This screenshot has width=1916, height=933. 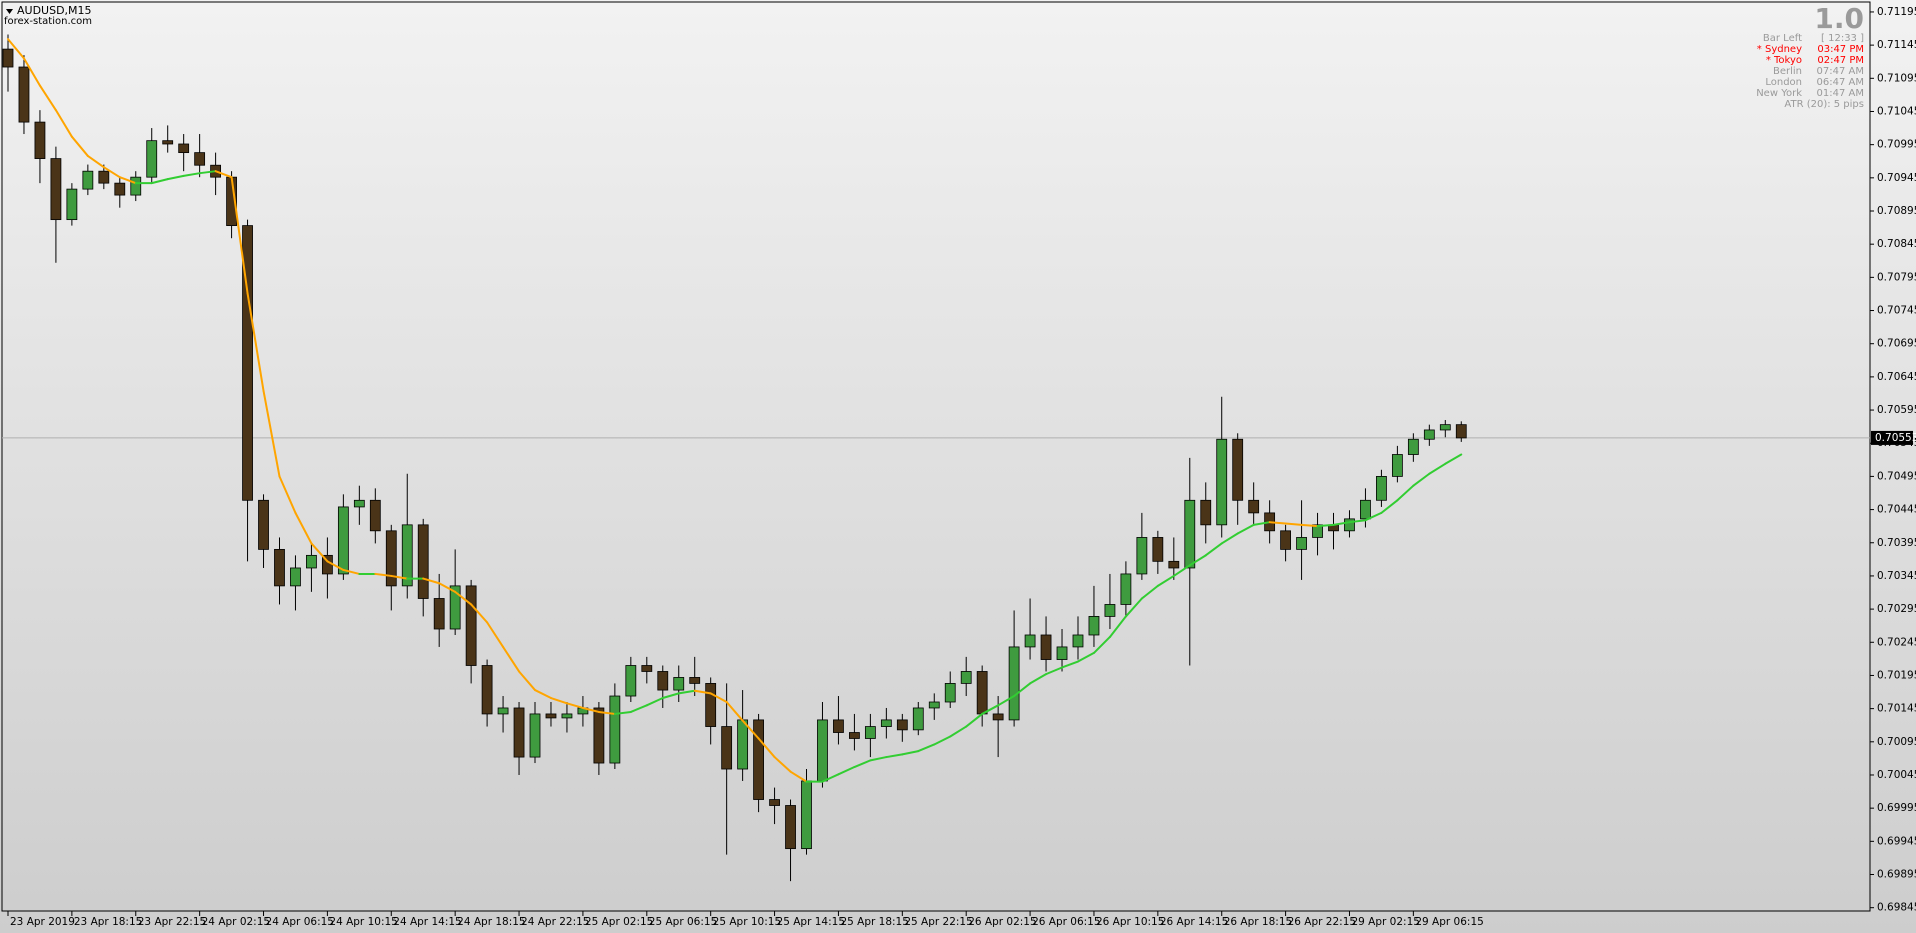 I want to click on y-tick-label: 0.71195, so click(x=1896, y=12).